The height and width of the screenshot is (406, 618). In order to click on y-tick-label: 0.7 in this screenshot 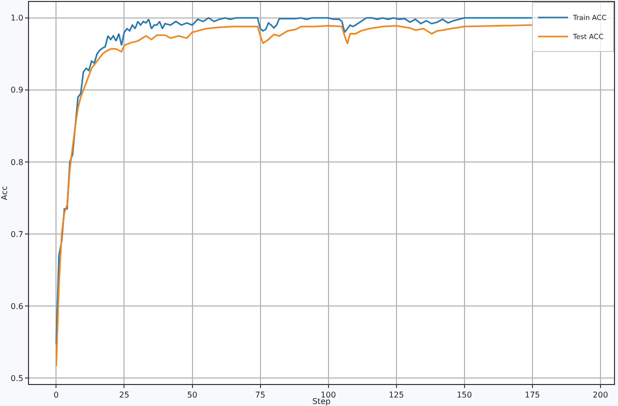, I will do `click(17, 234)`.